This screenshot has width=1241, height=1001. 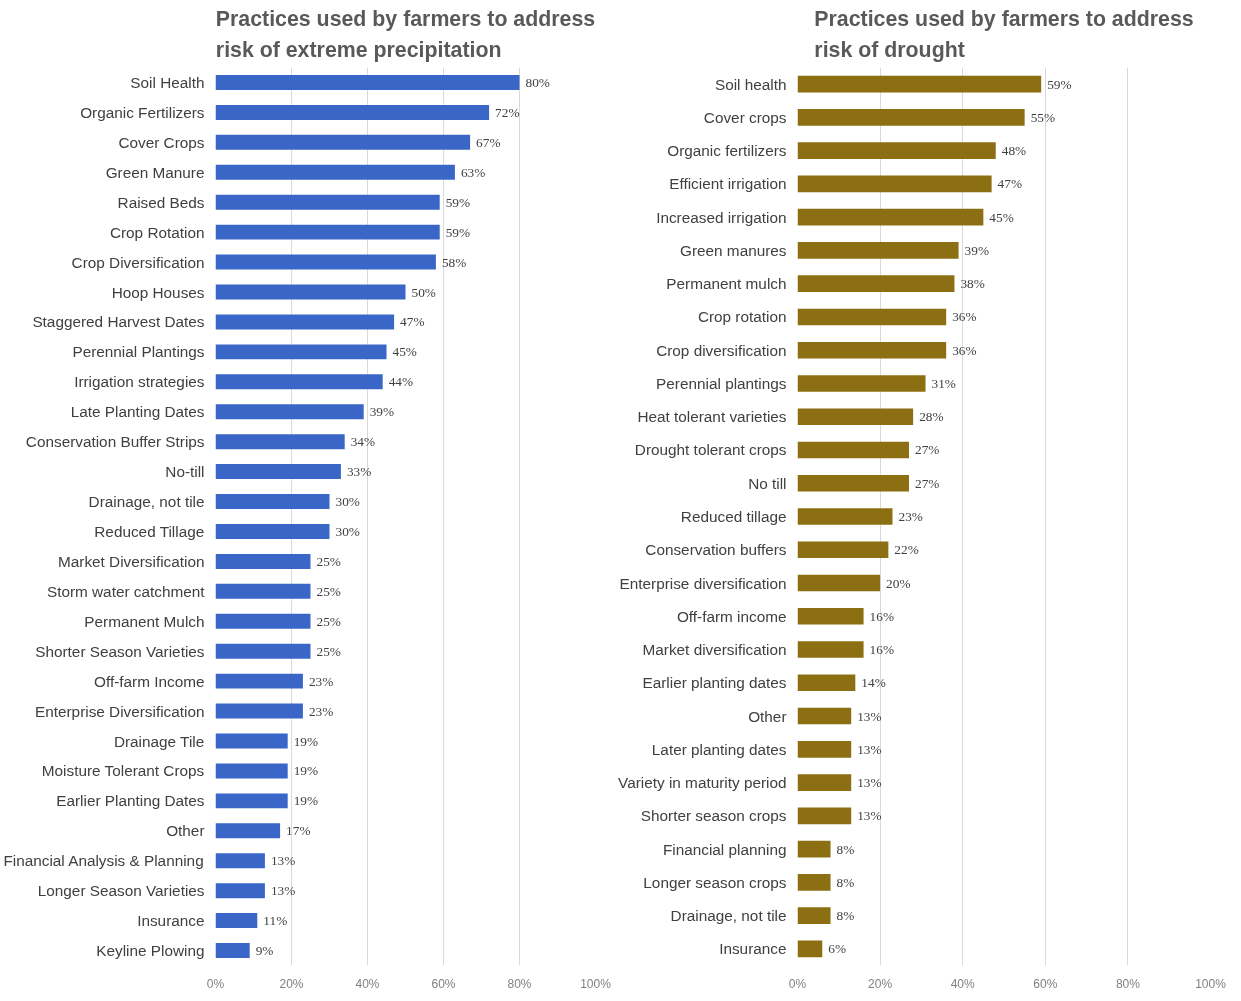 What do you see at coordinates (898, 583) in the screenshot?
I see `data-label: 20%` at bounding box center [898, 583].